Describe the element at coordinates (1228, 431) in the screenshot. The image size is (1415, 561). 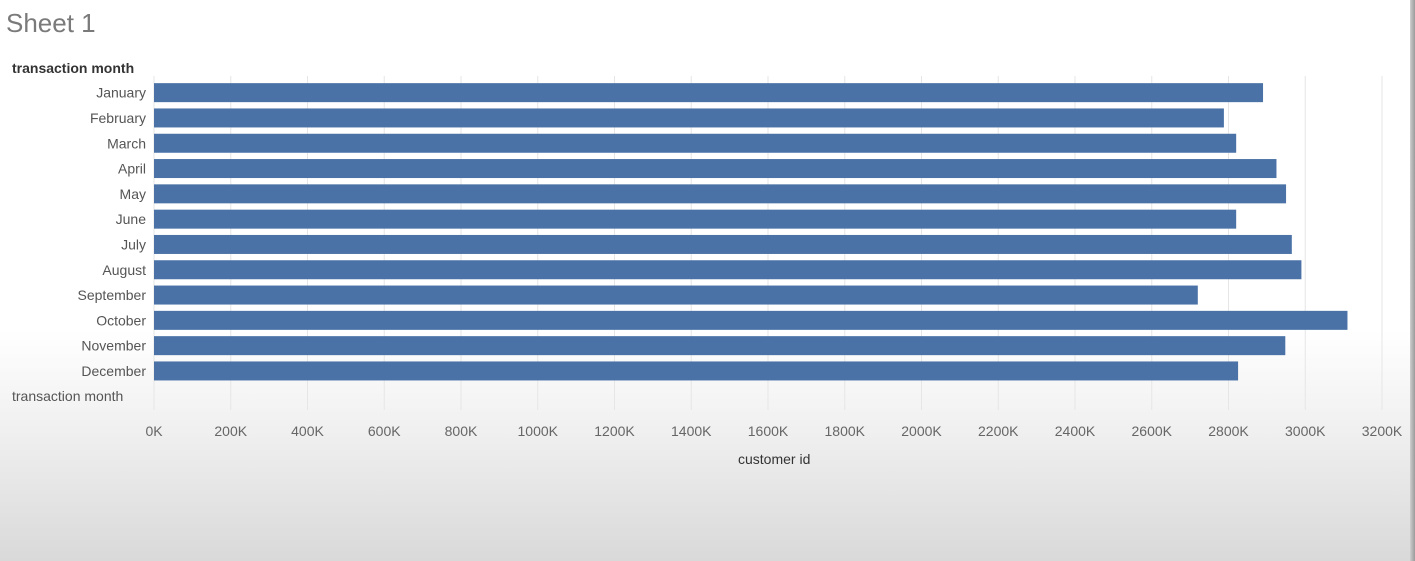
I see `x-tick-label: 2800K` at that location.